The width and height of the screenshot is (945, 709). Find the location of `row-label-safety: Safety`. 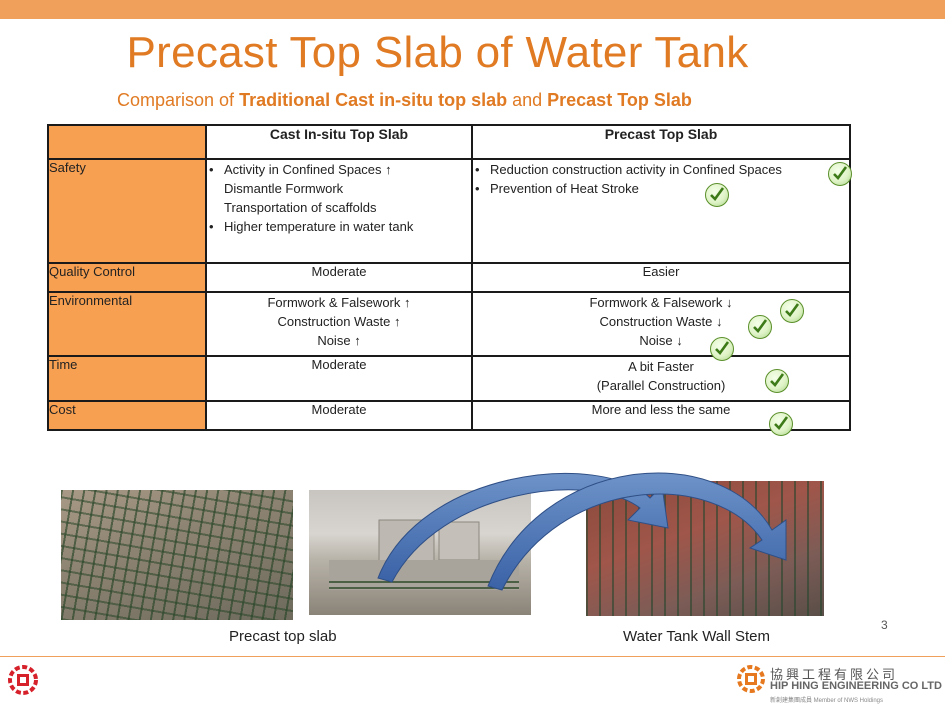

row-label-safety: Safety is located at coordinates (127, 211).